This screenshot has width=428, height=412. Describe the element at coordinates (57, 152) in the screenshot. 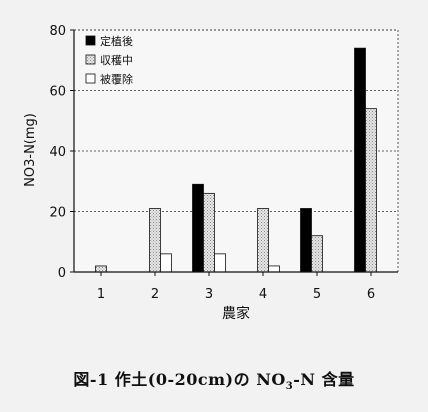

I see `y-tick-label: 40` at that location.